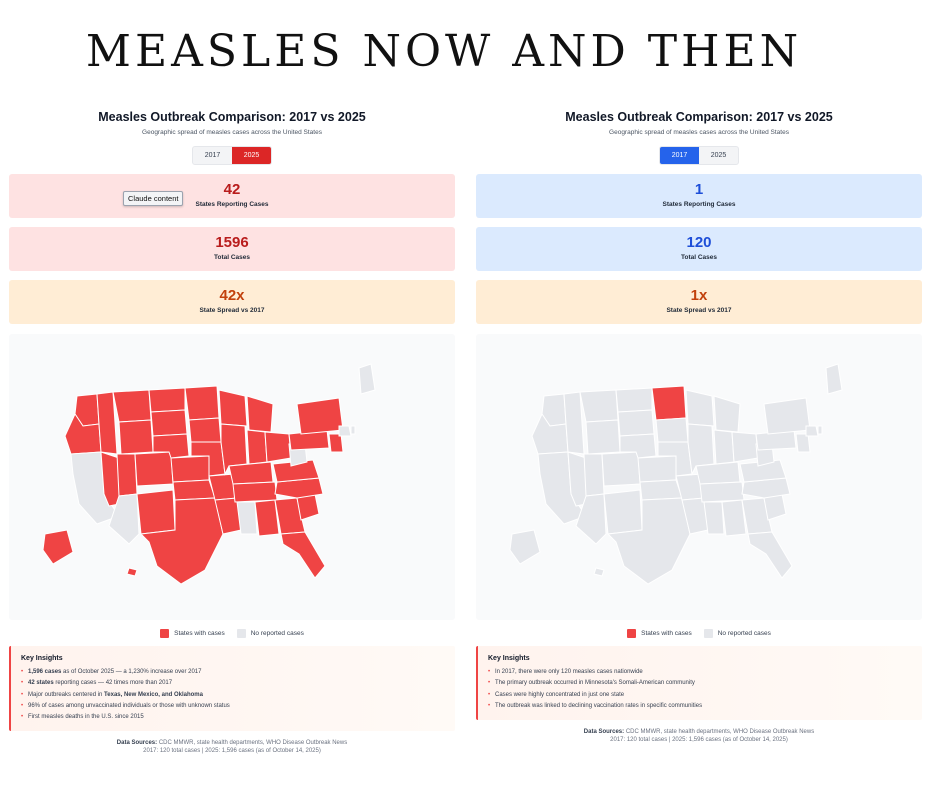  Describe the element at coordinates (599, 406) in the screenshot. I see `state-mt-2017` at that location.